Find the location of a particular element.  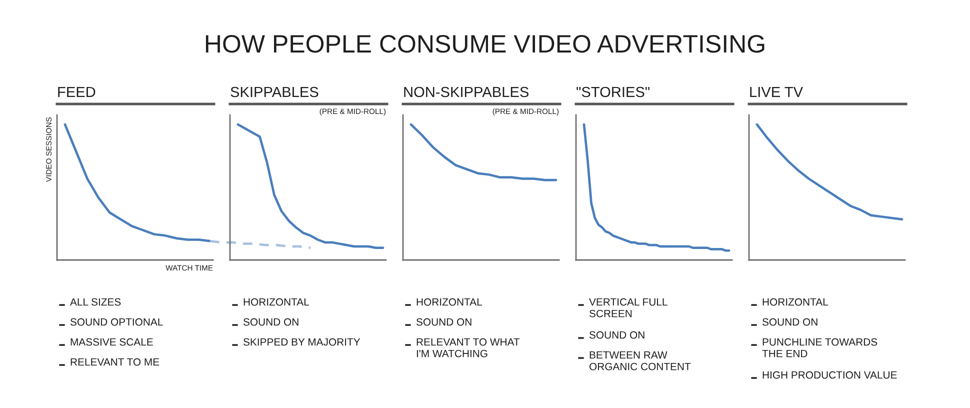

chart-title: SKIPPABLES is located at coordinates (274, 92).